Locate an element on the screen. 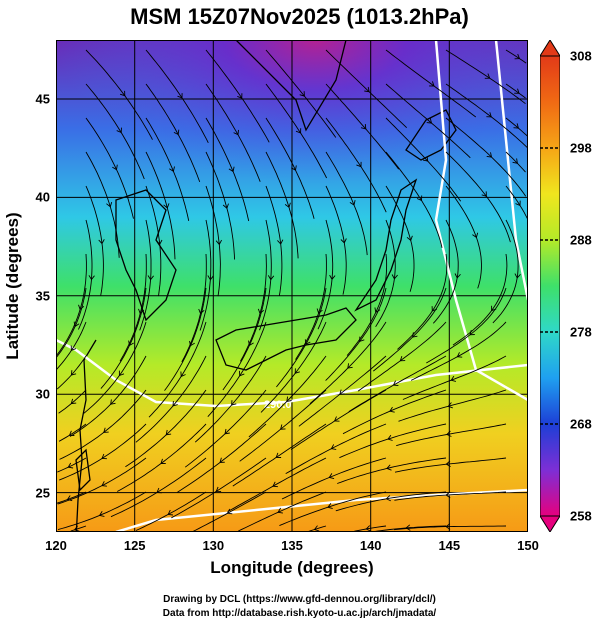  x-tick-label: 125 is located at coordinates (134, 545).